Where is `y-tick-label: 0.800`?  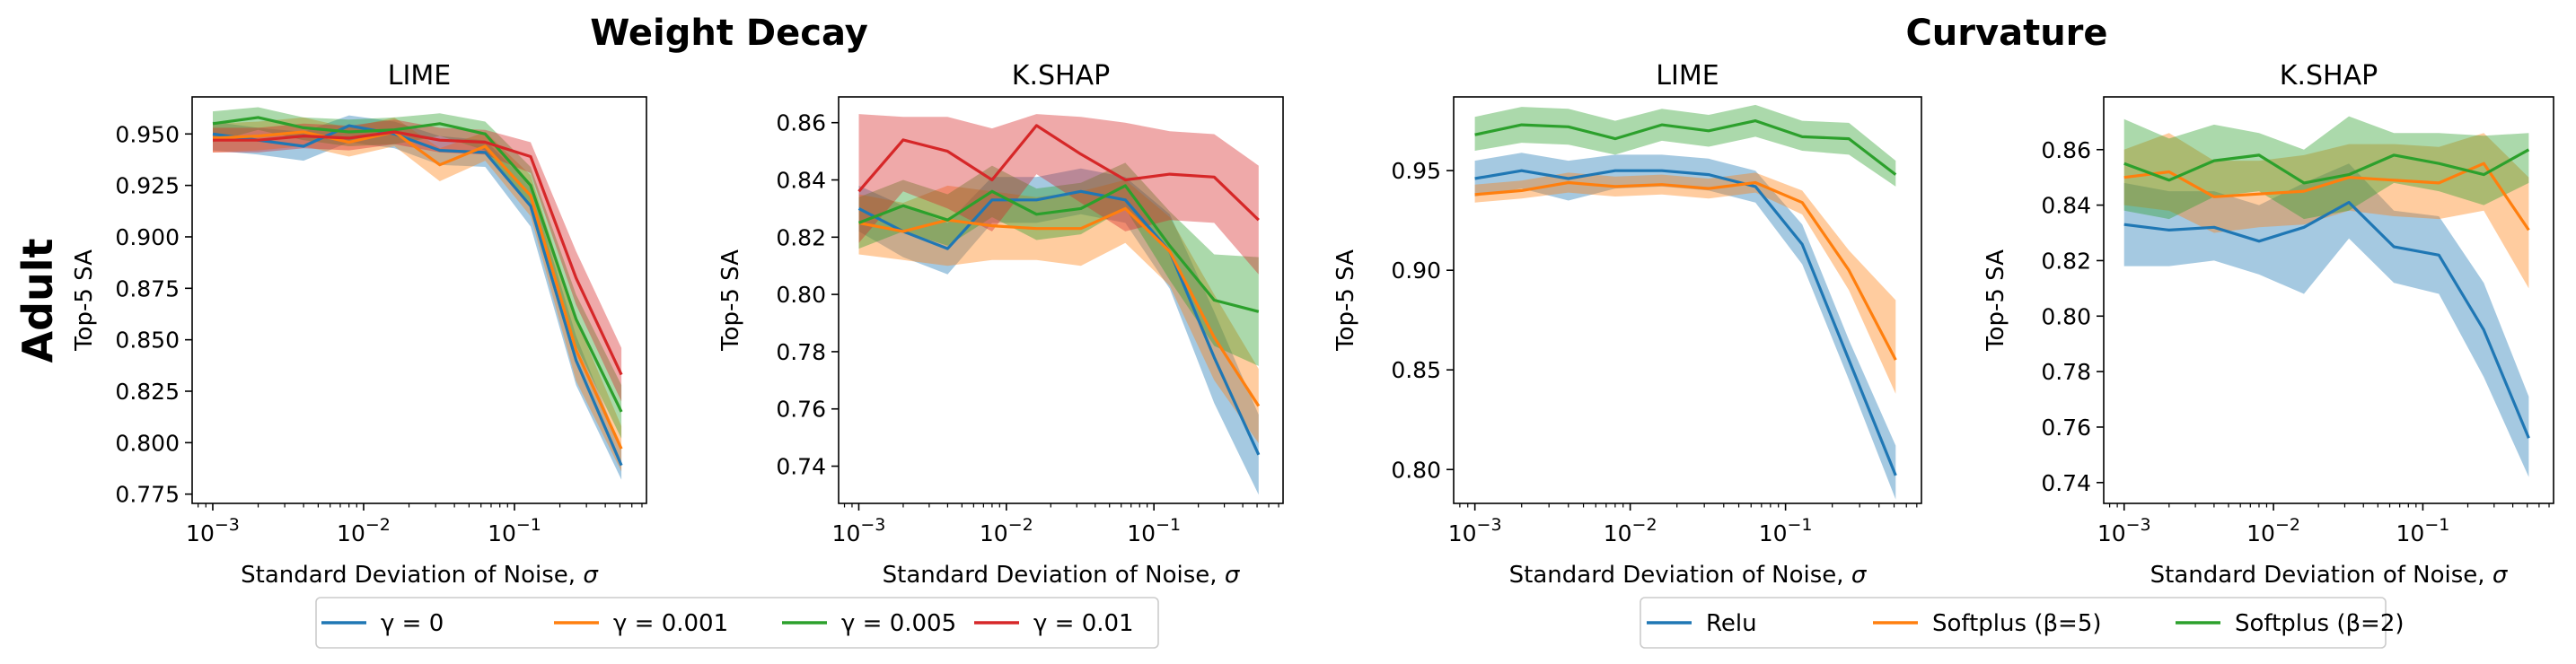 y-tick-label: 0.800 is located at coordinates (147, 443).